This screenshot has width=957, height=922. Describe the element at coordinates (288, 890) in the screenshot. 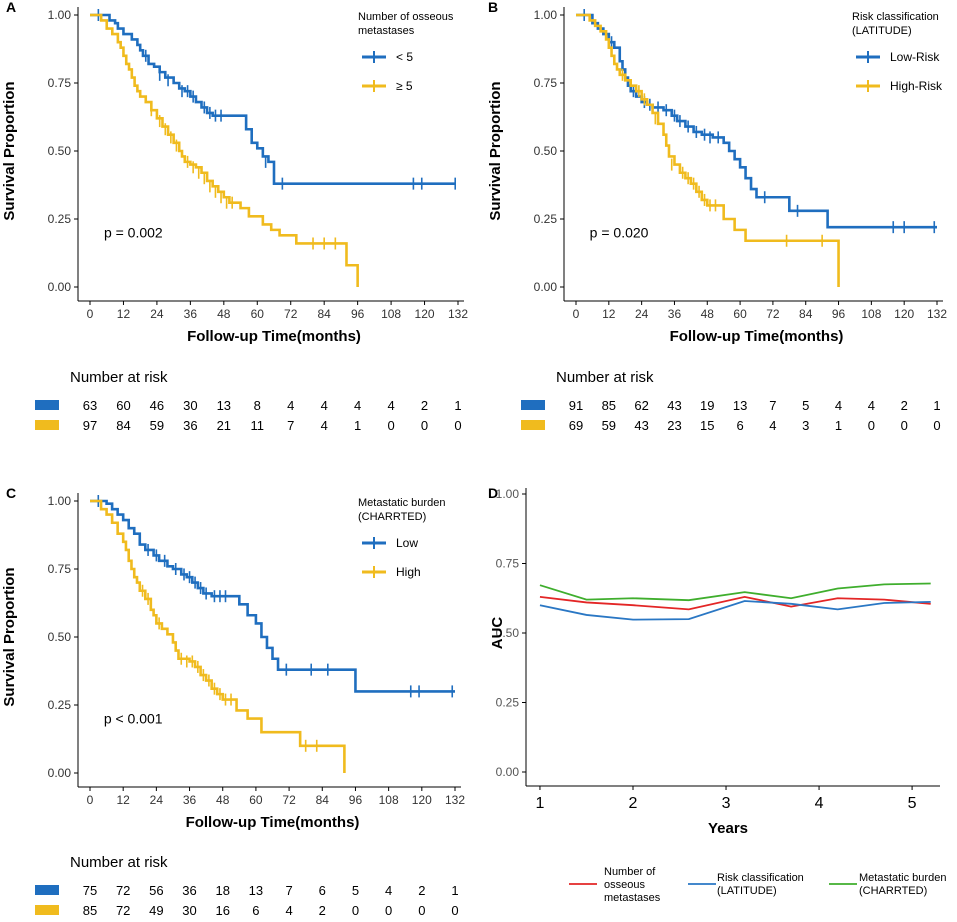

I see `risk-count: 7` at that location.